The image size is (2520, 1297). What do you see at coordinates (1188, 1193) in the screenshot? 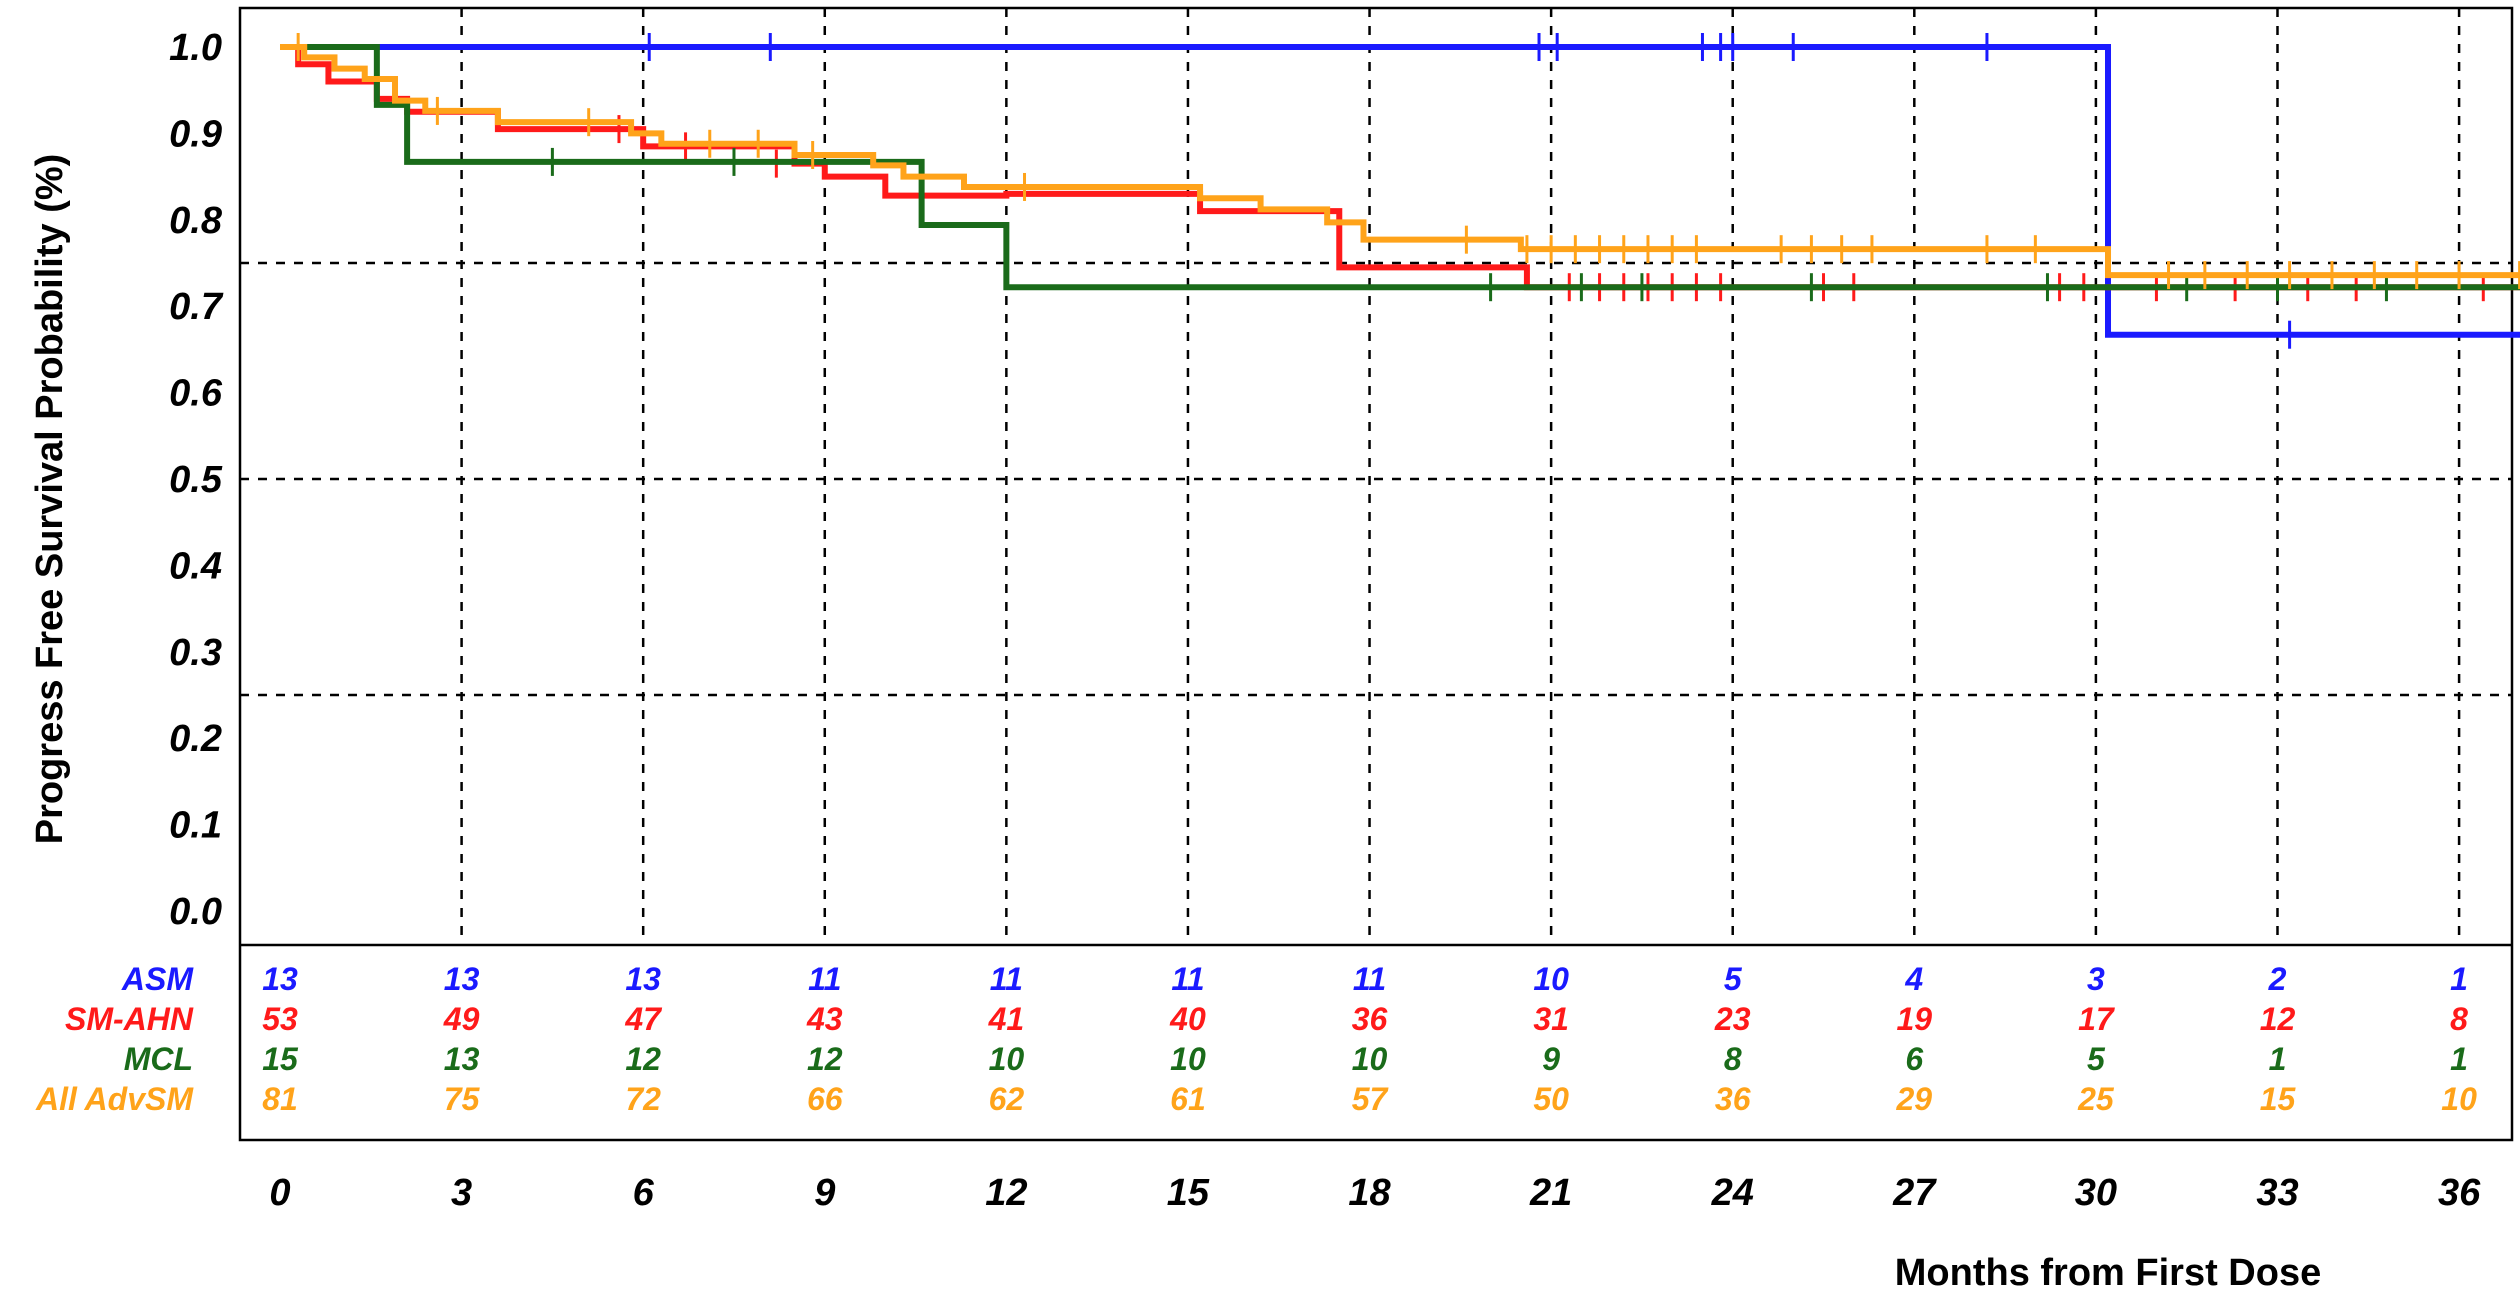
I see `x-tick-label: 15` at bounding box center [1188, 1193].